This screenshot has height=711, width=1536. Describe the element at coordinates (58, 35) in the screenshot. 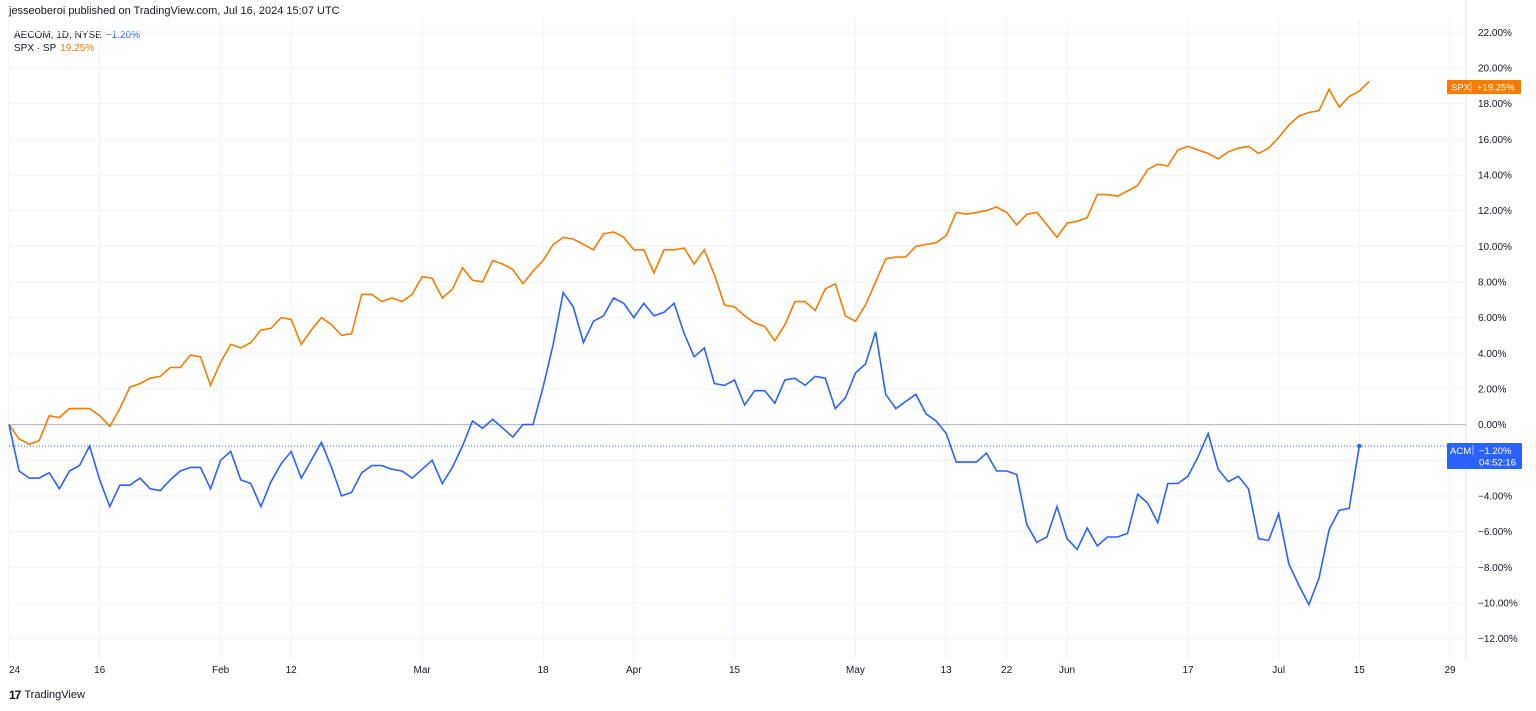

I see `legend-acm-label: AECOM, 1D, NYSE` at that location.